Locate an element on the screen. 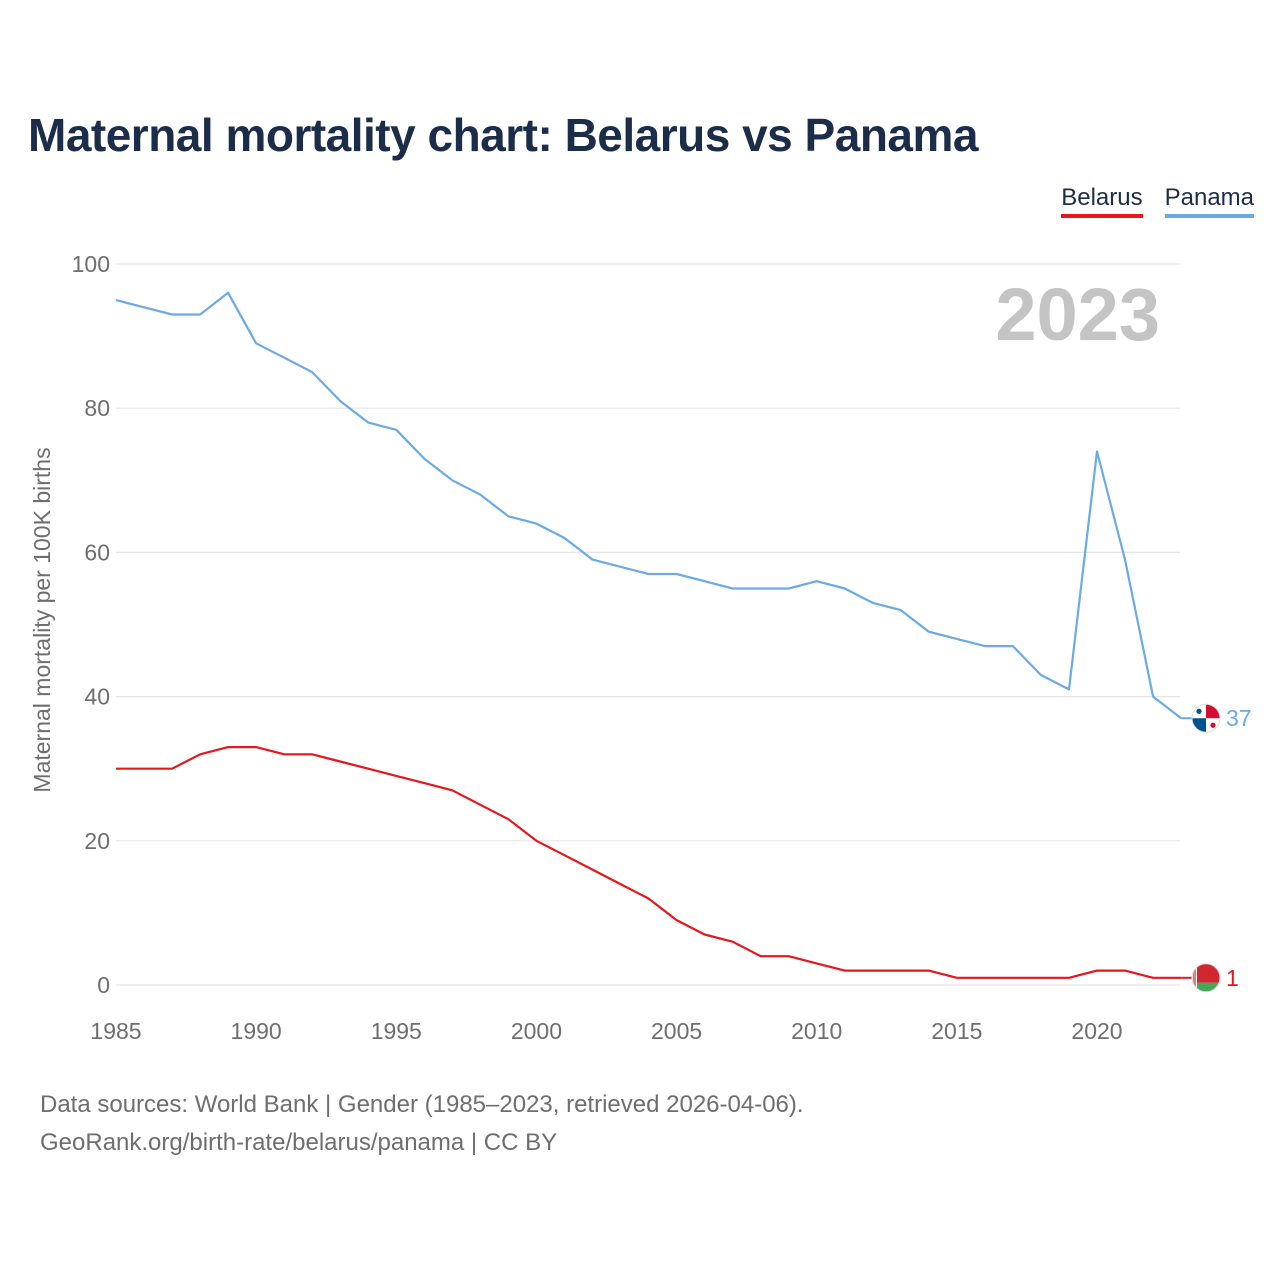 This screenshot has width=1280, height=1285. end-value-label-belarus: 1 is located at coordinates (1232, 978).